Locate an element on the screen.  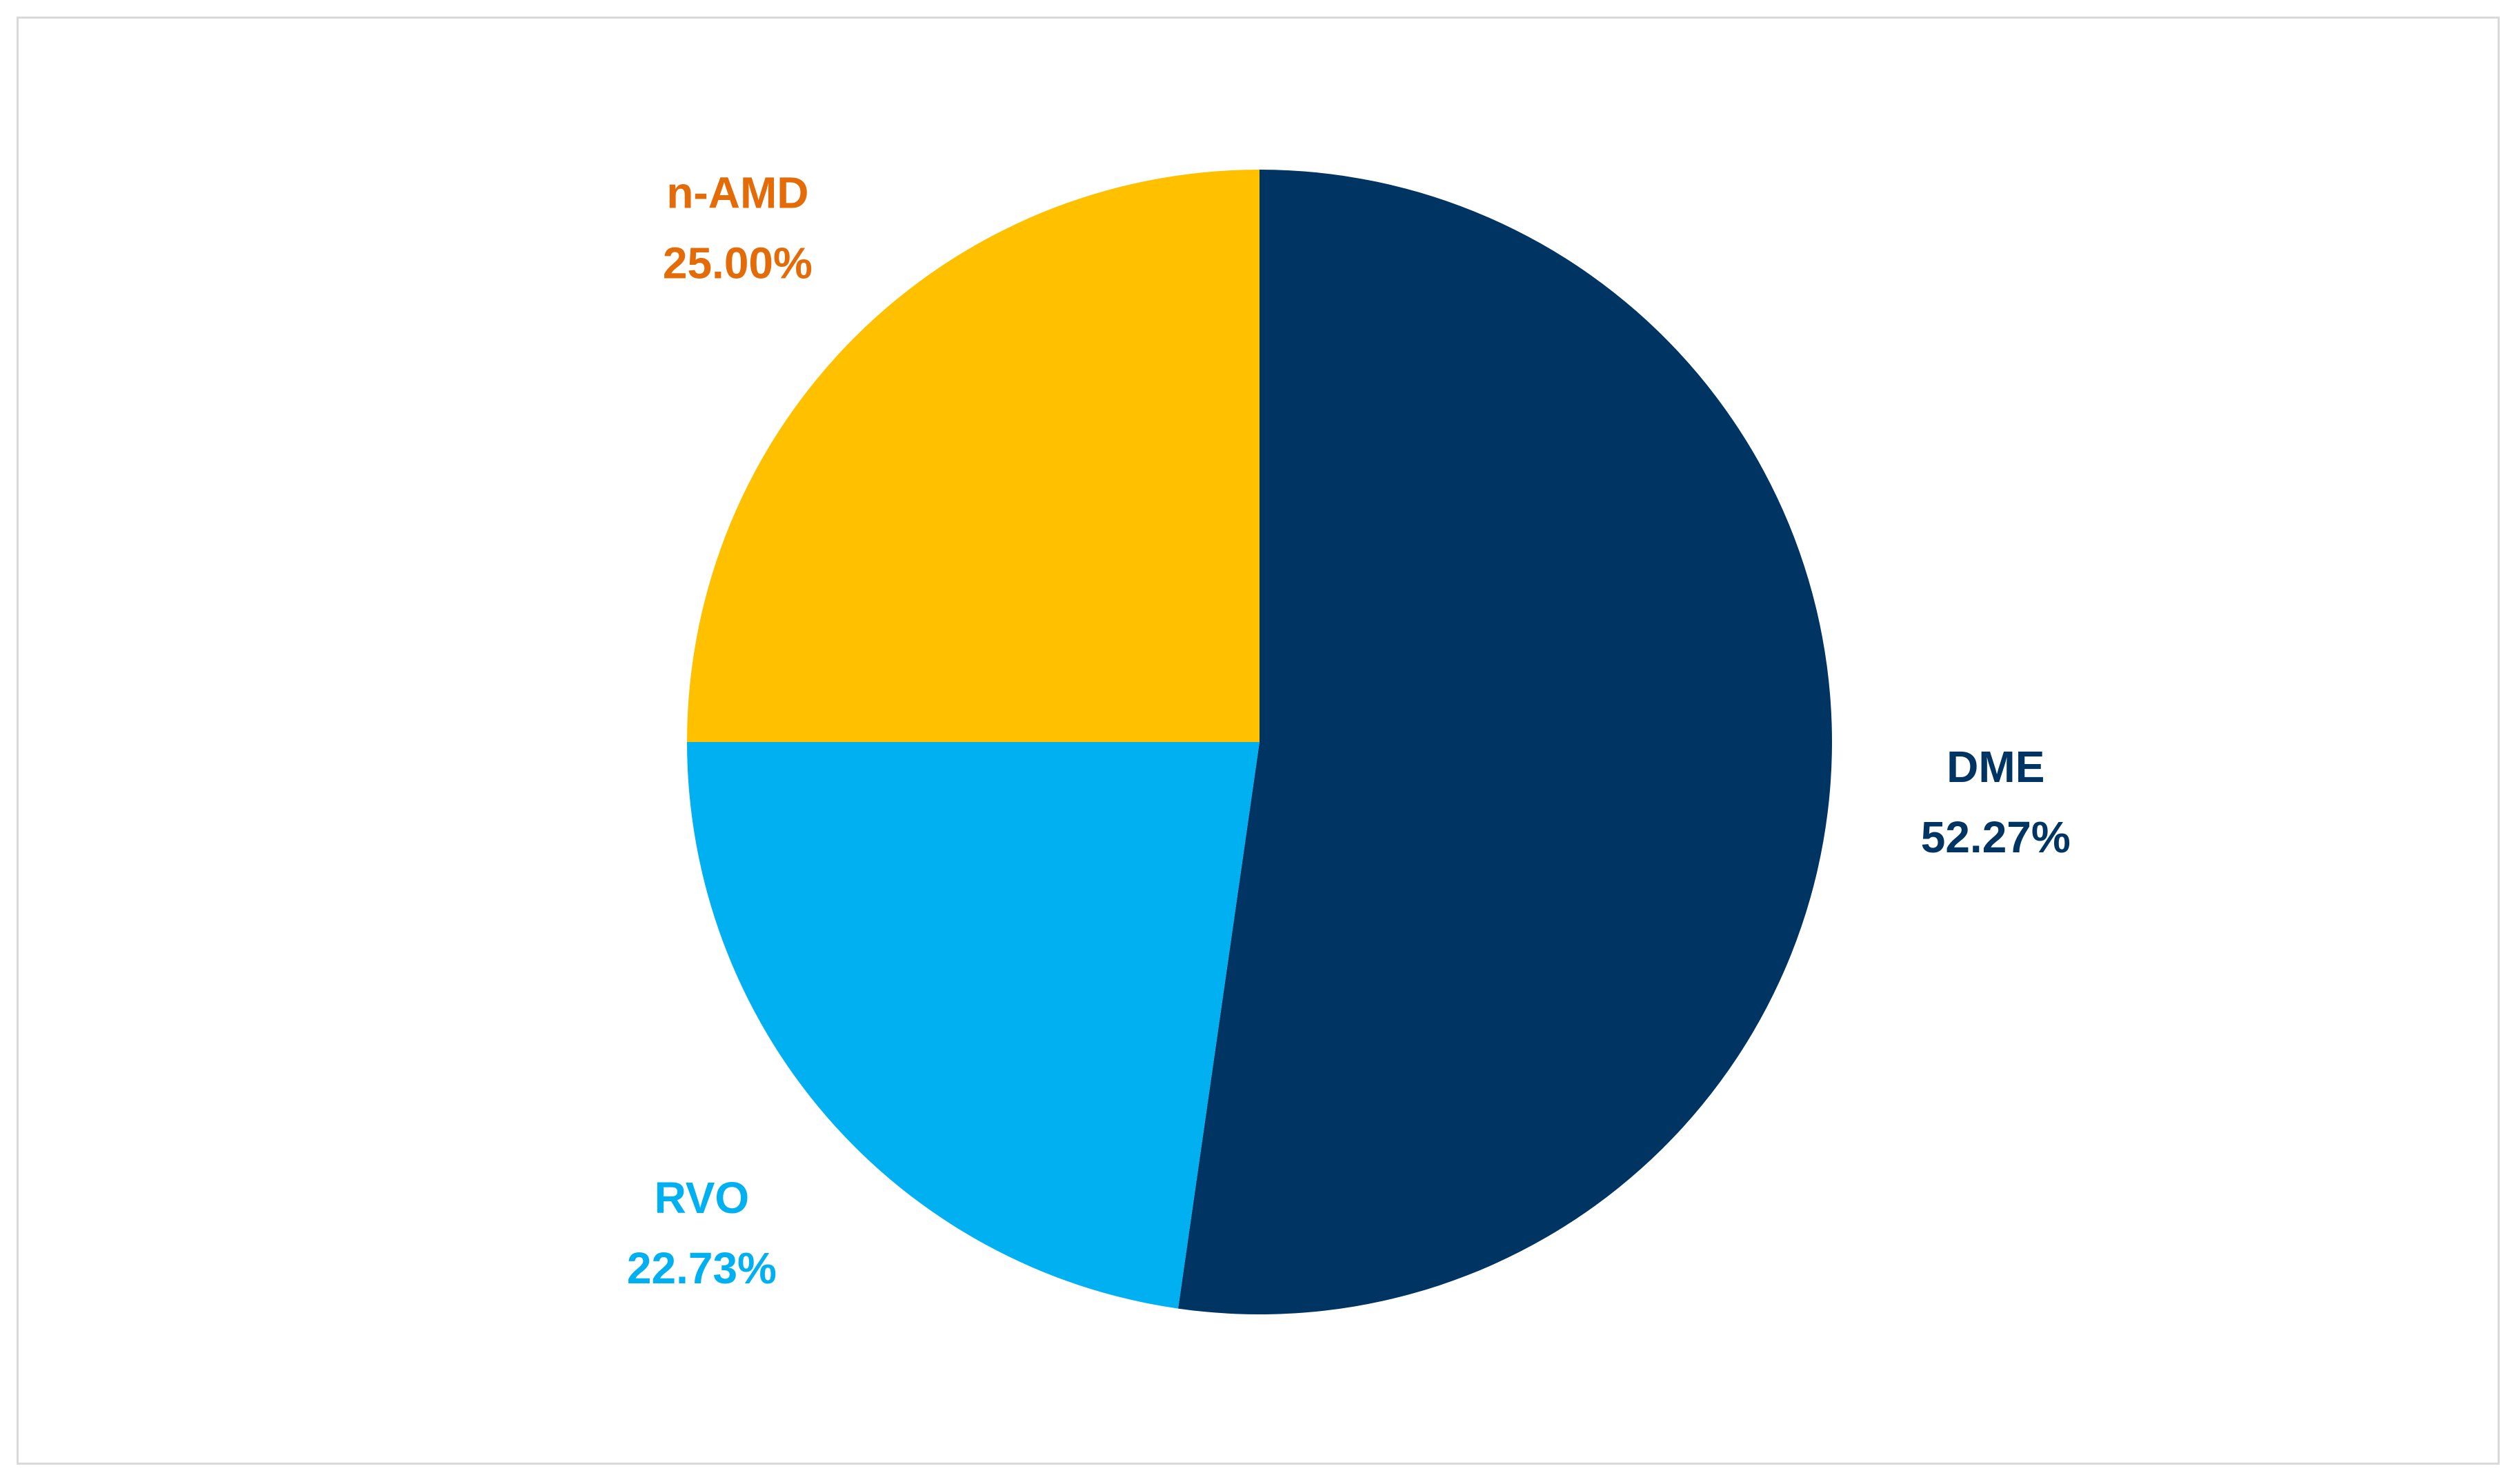
pie-slice-rvo is located at coordinates (973, 1025).